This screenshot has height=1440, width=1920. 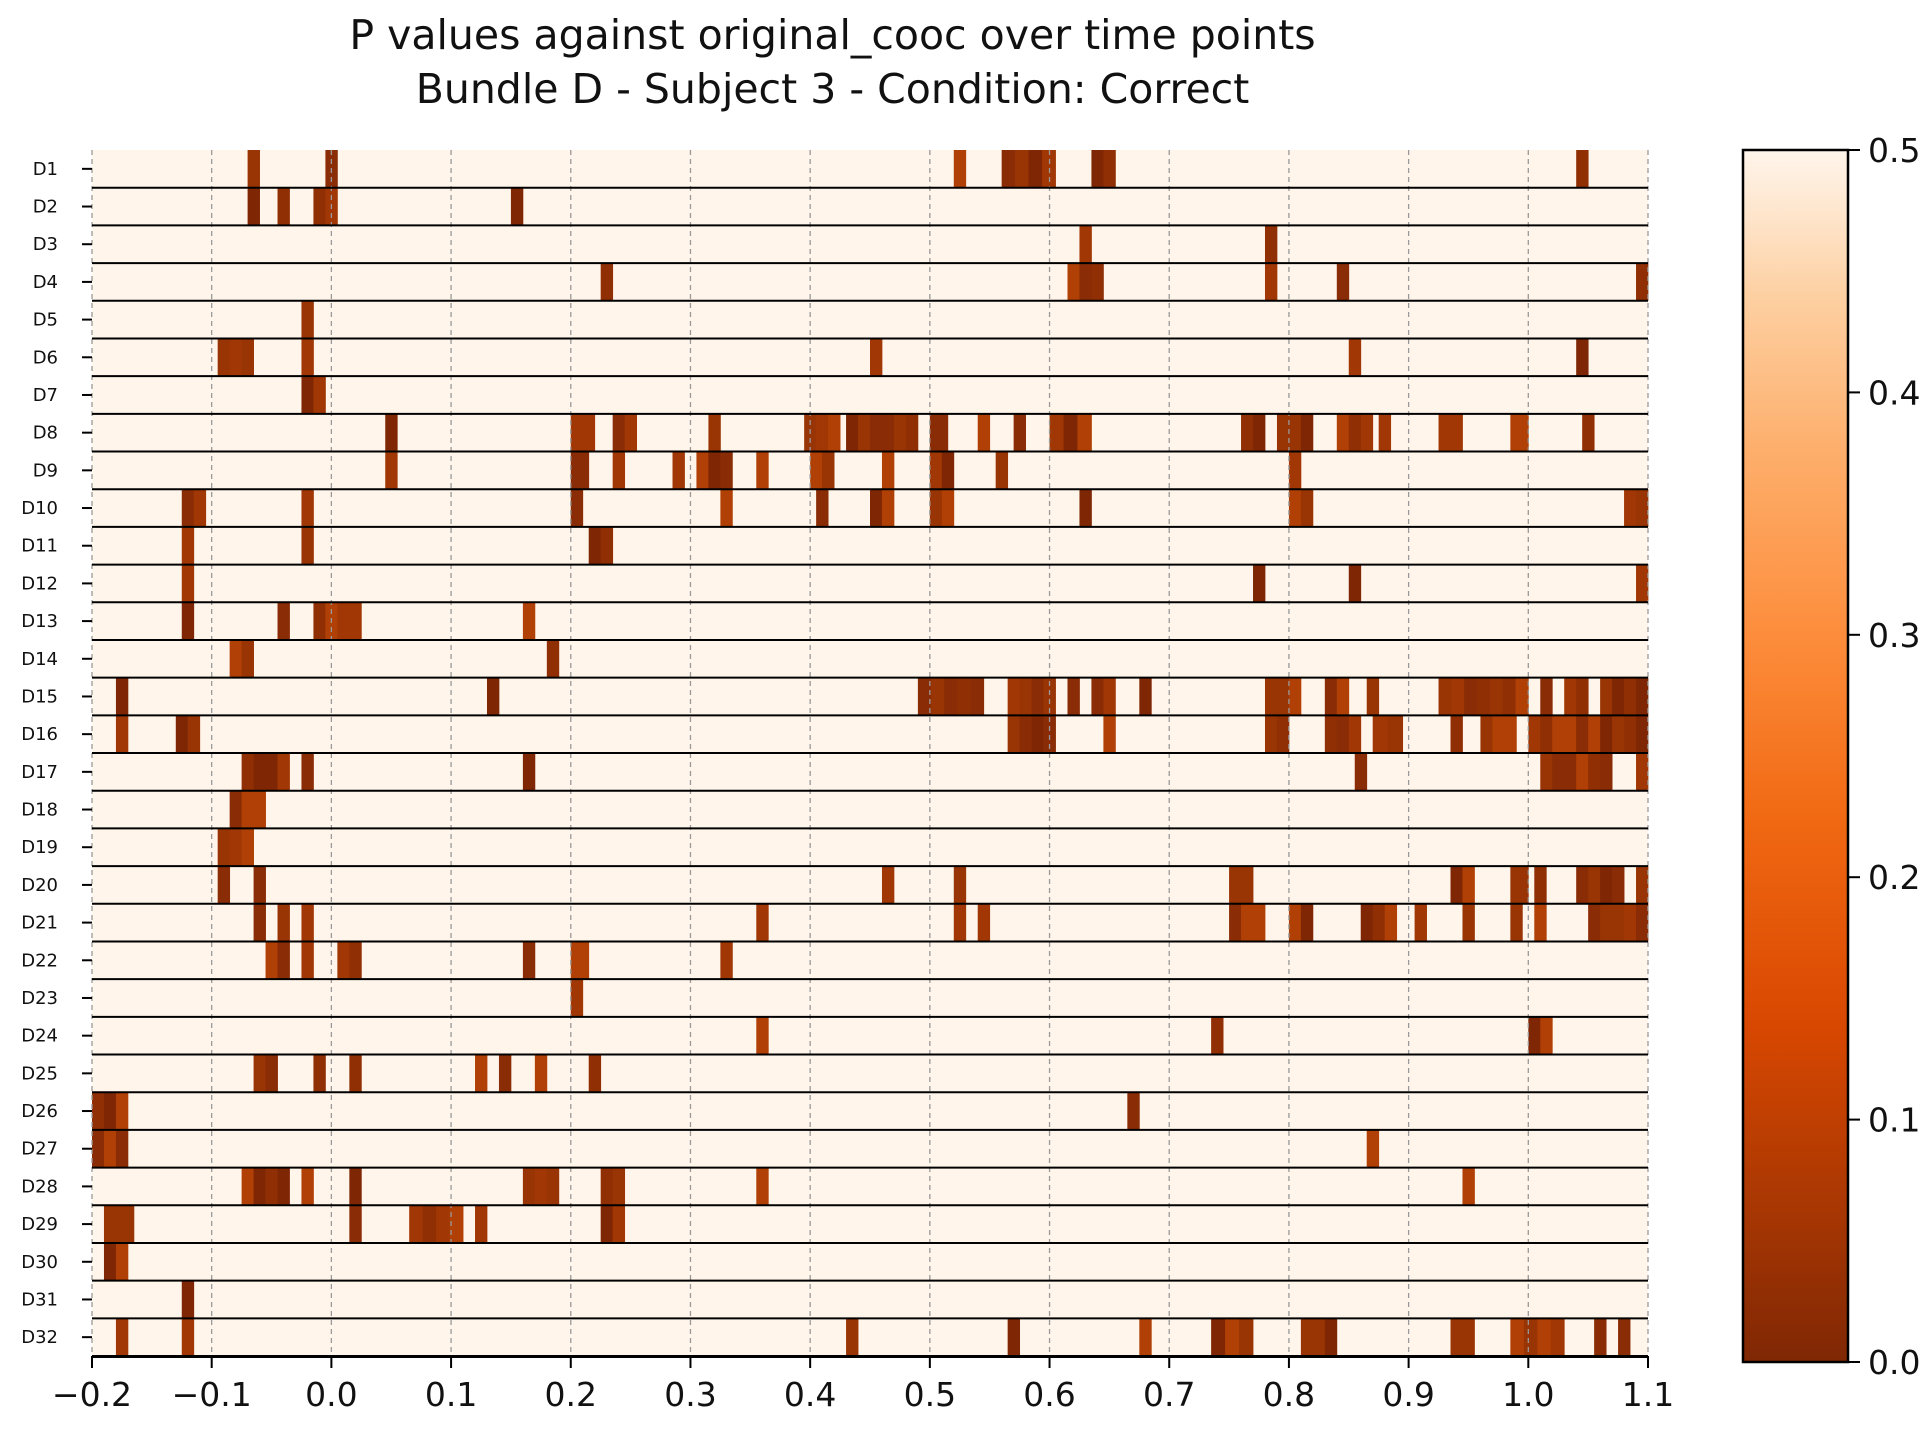 What do you see at coordinates (39, 772) in the screenshot?
I see `ytick-label-D17: D17` at bounding box center [39, 772].